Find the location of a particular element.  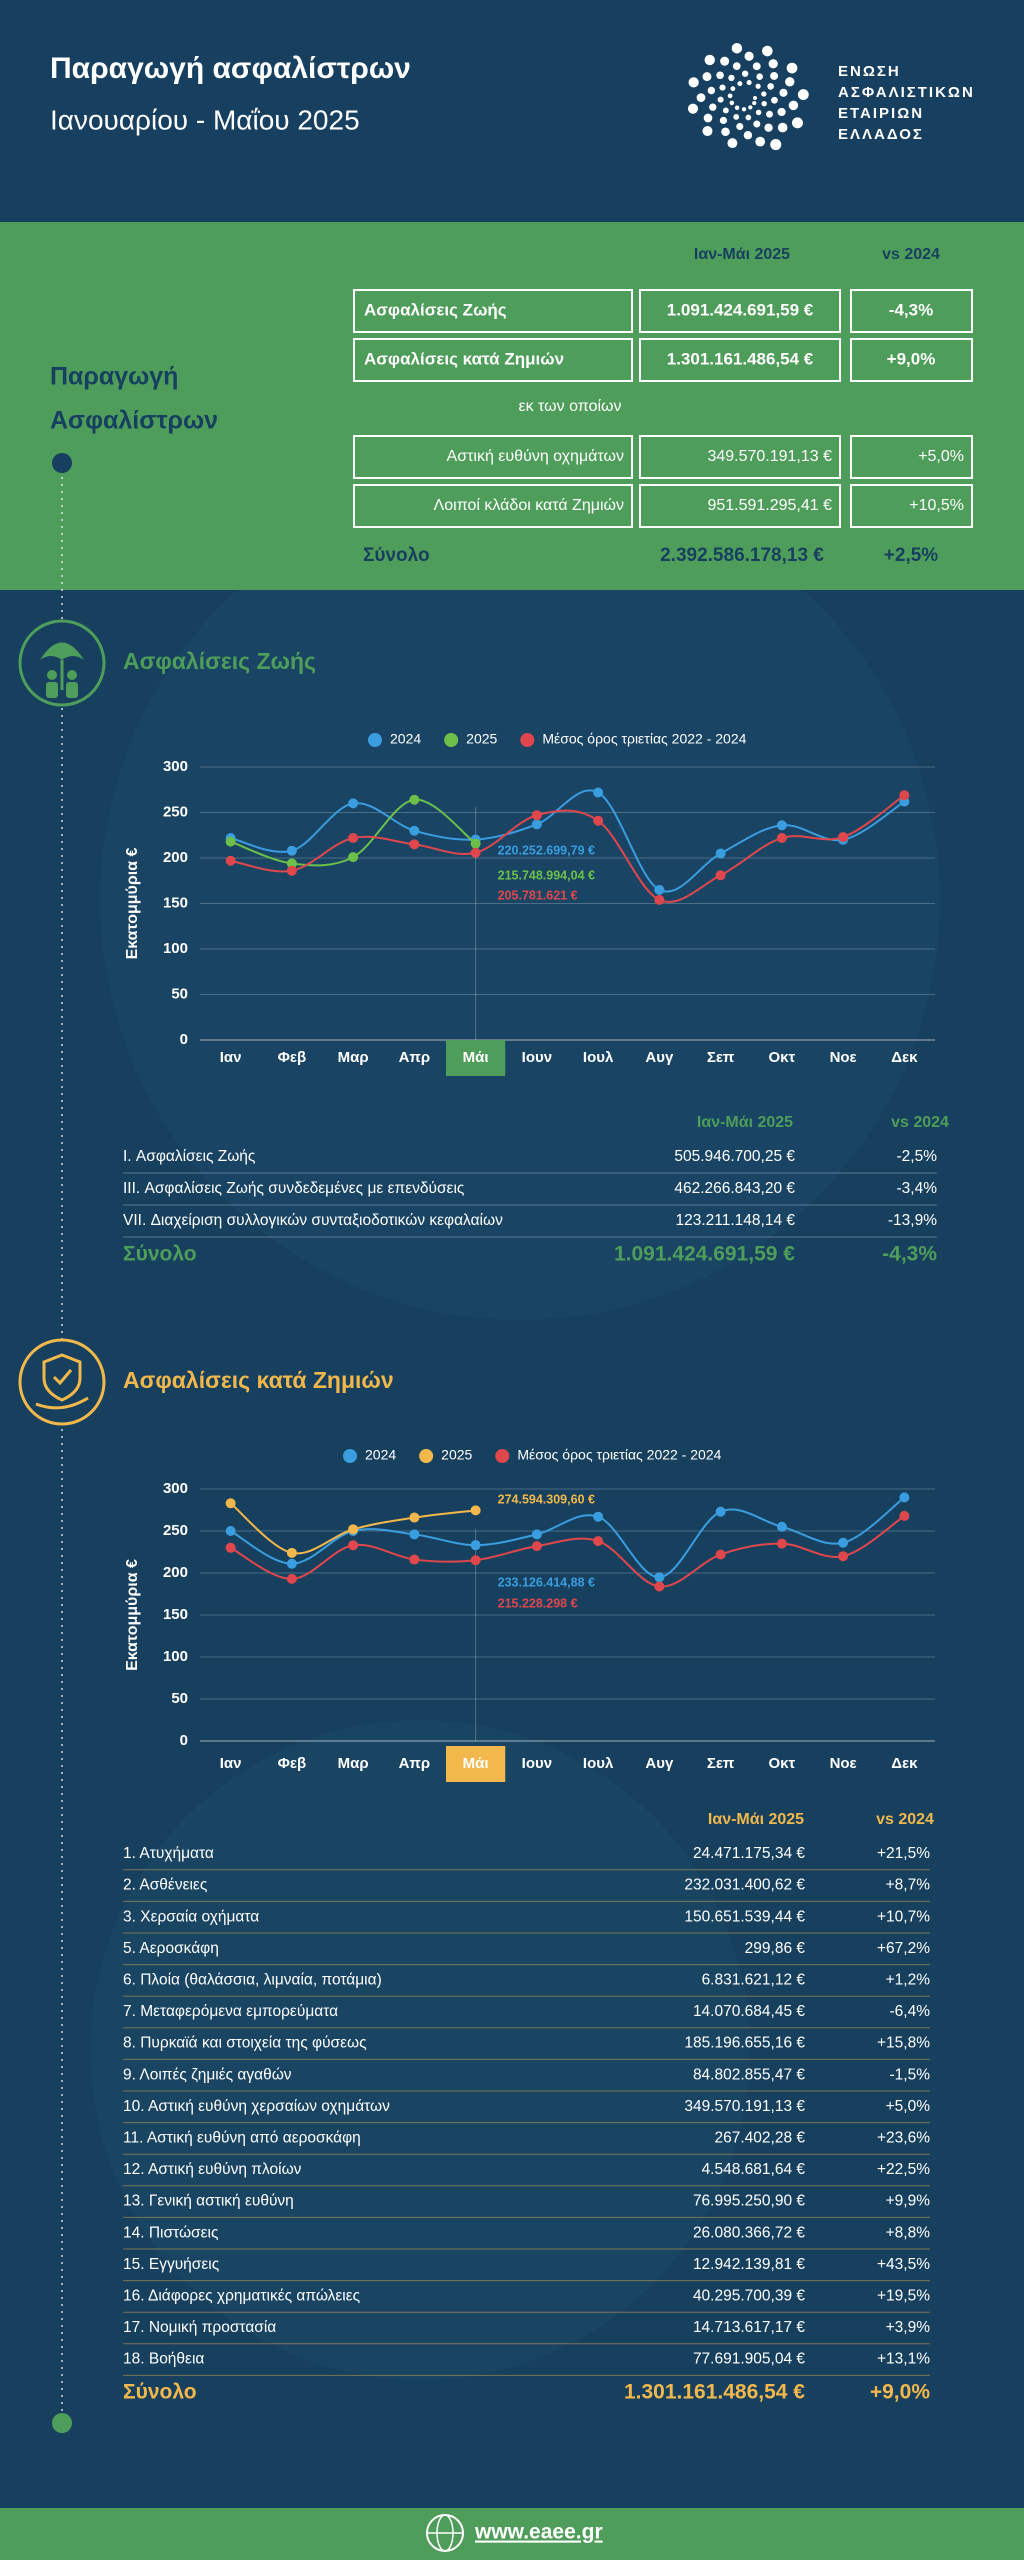

column-header: vs 2024 is located at coordinates (911, 254).